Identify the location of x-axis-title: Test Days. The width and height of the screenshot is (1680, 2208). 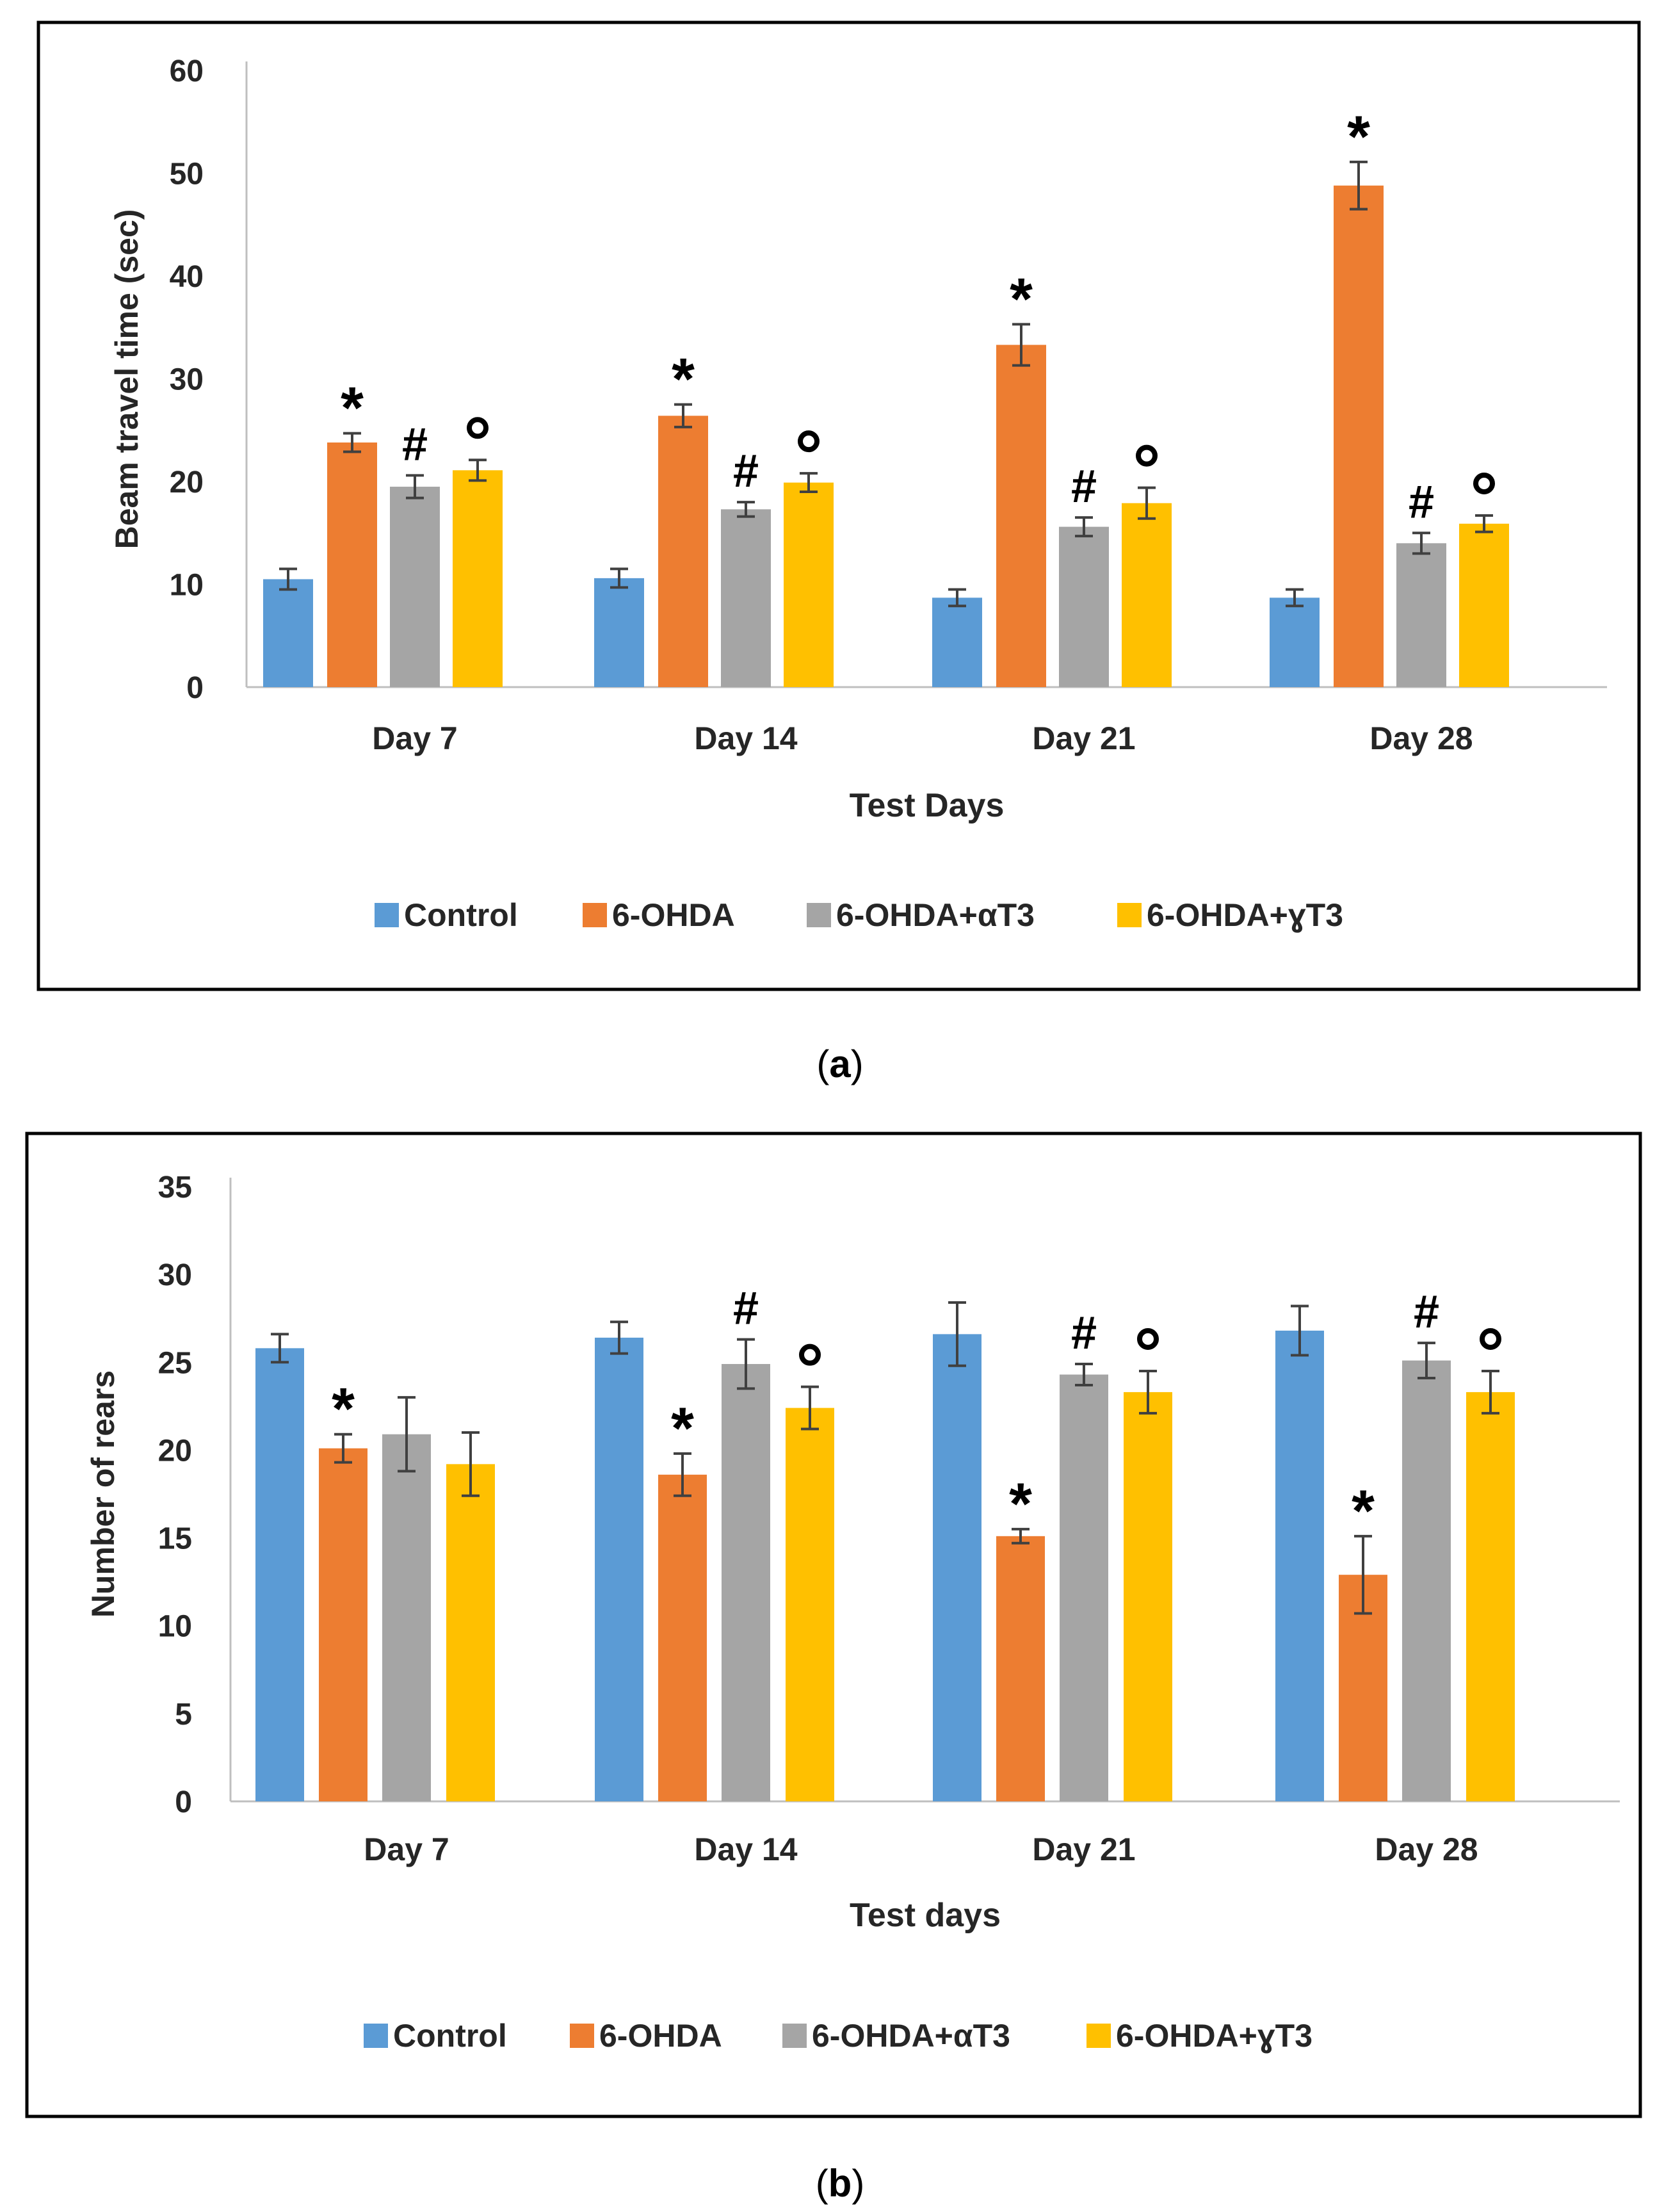
(928, 806).